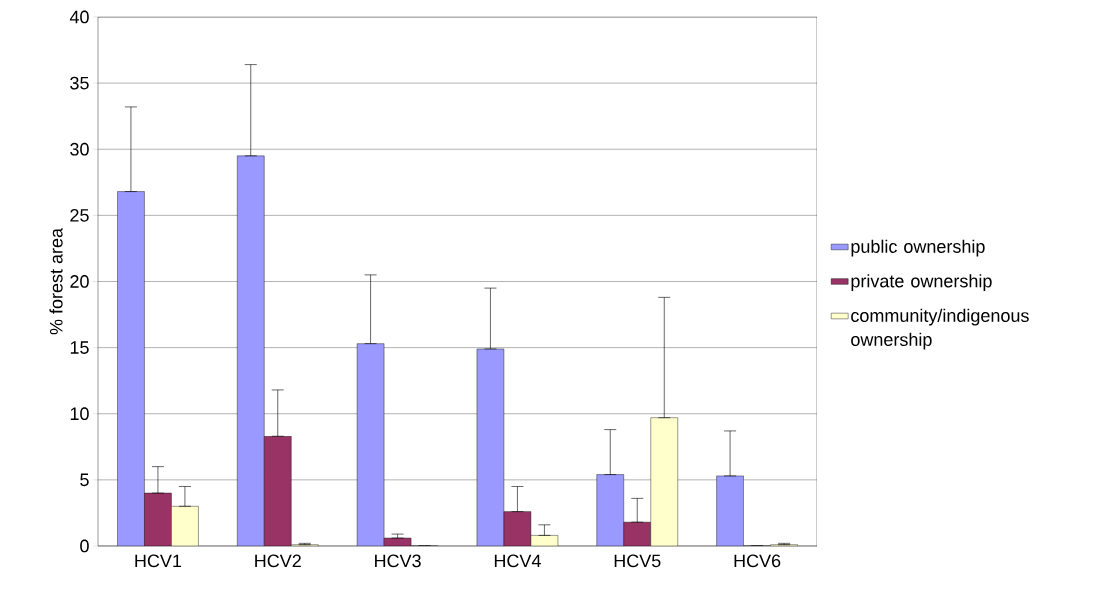 The height and width of the screenshot is (597, 1110). Describe the element at coordinates (84, 546) in the screenshot. I see `y-tick-label: 0` at that location.